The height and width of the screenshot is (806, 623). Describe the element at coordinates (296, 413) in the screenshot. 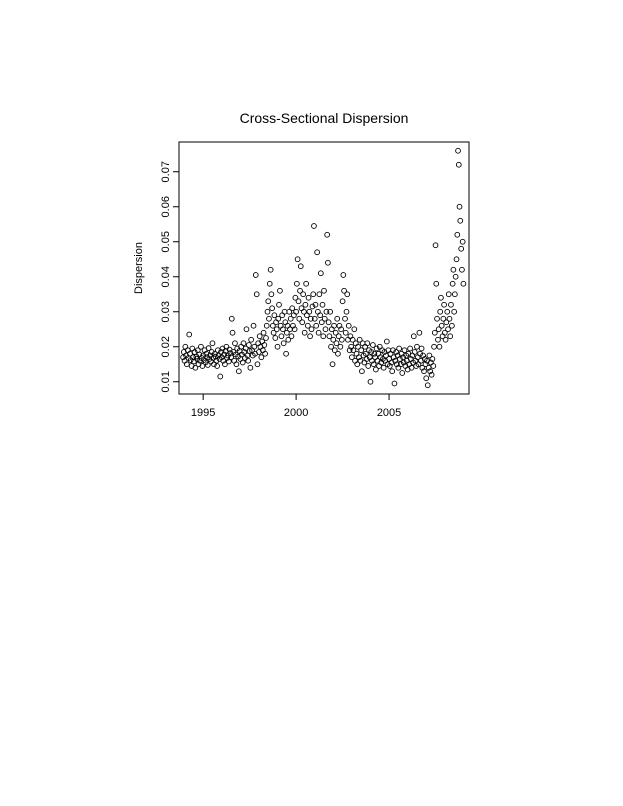

I see `x-tick-label: 2000` at that location.